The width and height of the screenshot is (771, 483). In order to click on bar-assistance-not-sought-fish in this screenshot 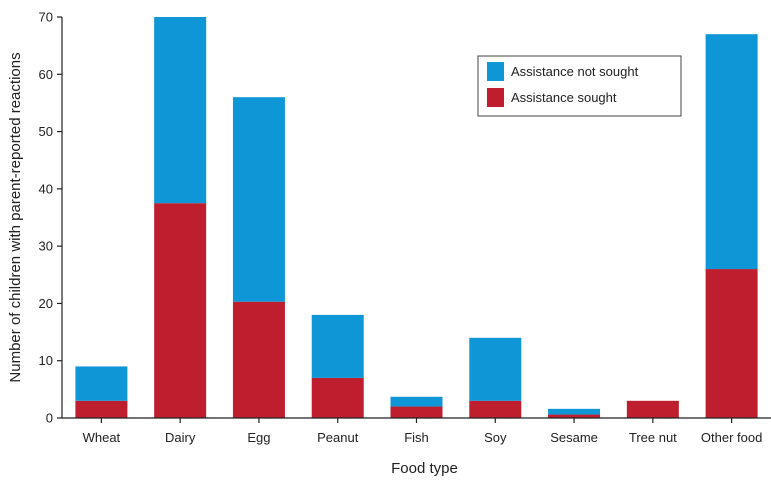, I will do `click(416, 401)`.